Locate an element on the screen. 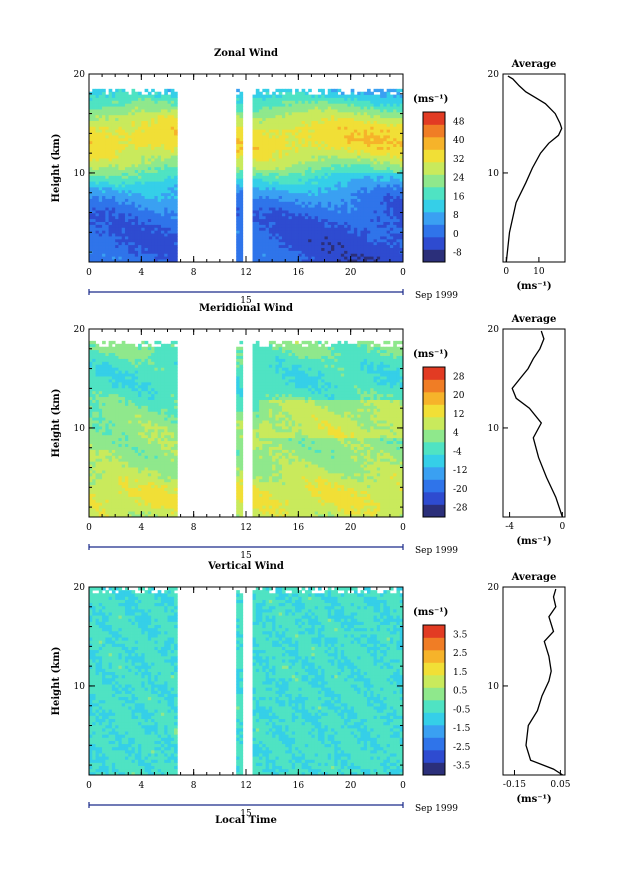  colorbar-swatch is located at coordinates (434, 256).